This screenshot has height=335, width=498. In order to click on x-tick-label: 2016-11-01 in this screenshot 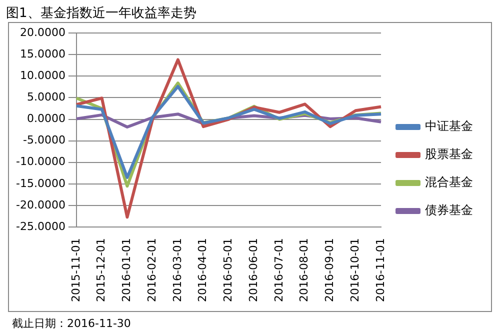, I will do `click(380, 270)`.